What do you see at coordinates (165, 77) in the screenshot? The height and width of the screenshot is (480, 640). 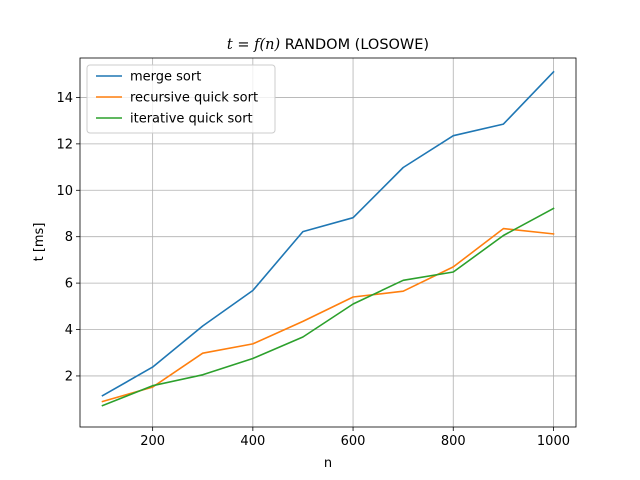 I see `legend-label-merge-sort: merge sort` at bounding box center [165, 77].